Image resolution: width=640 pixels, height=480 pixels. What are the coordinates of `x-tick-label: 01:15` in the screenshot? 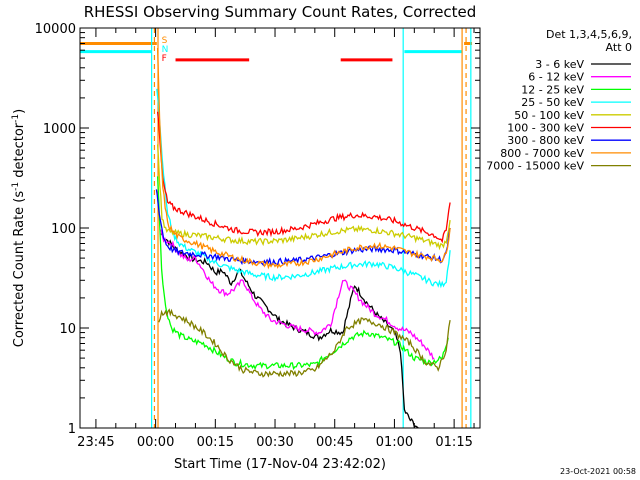 It's located at (453, 442).